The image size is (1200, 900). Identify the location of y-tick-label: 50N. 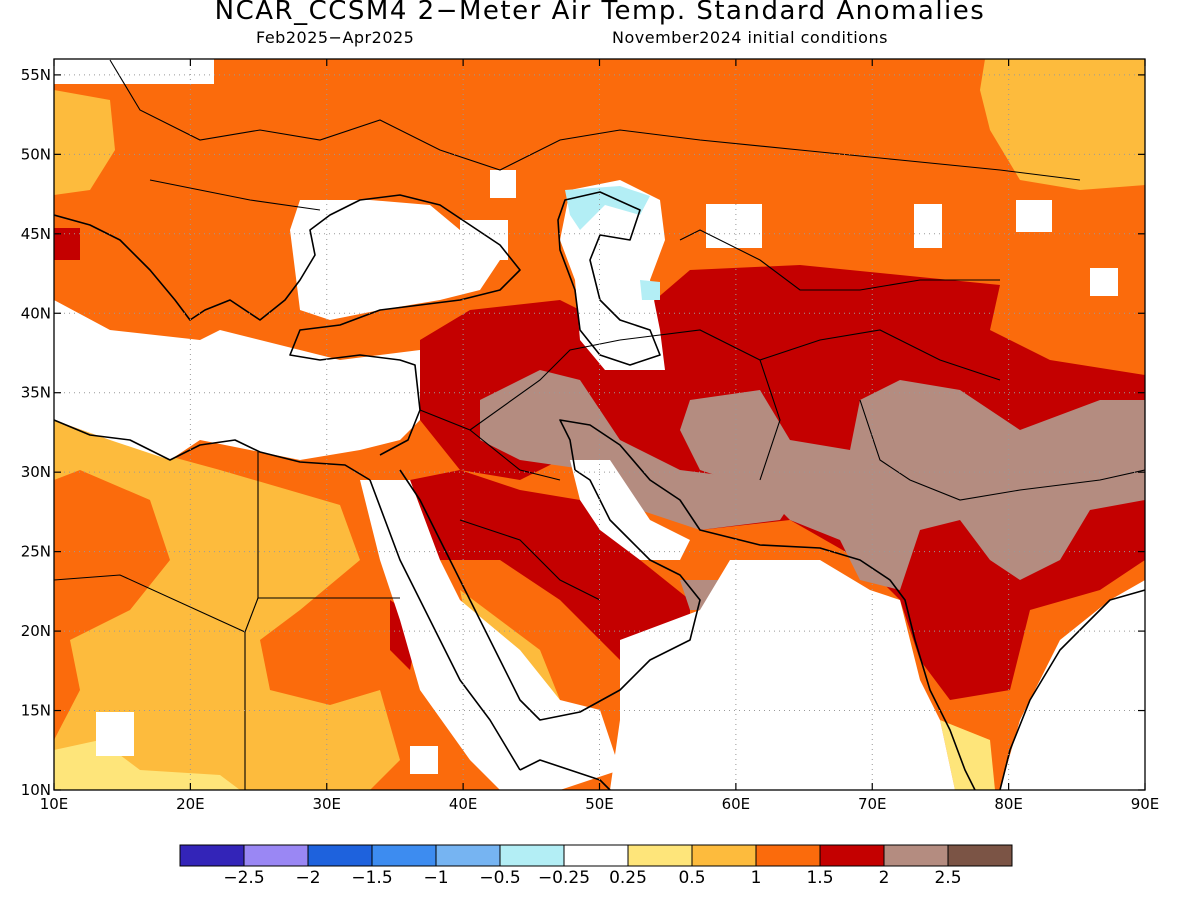
(36, 154).